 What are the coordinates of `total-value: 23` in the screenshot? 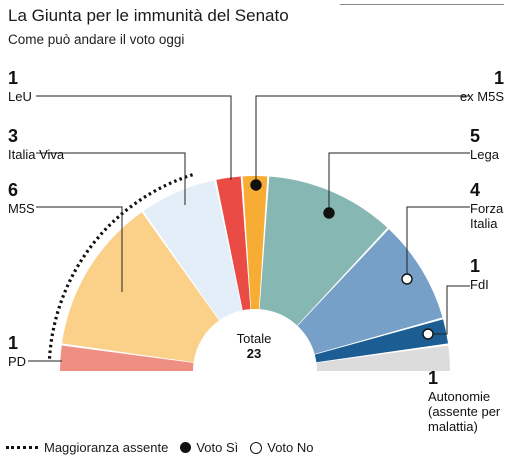 It's located at (254, 353).